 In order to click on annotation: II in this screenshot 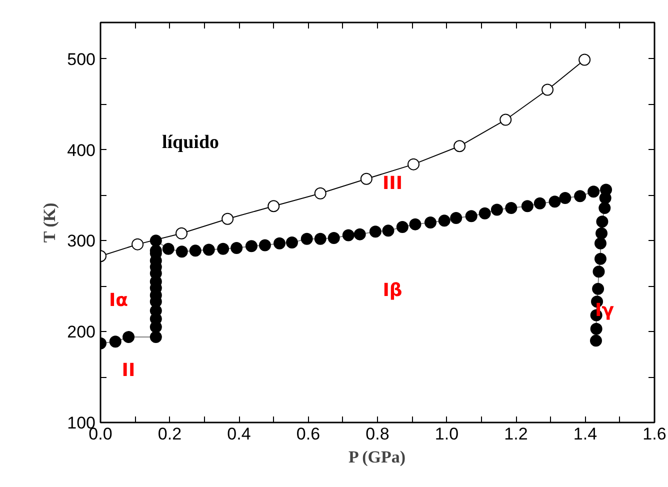, I will do `click(129, 370)`.